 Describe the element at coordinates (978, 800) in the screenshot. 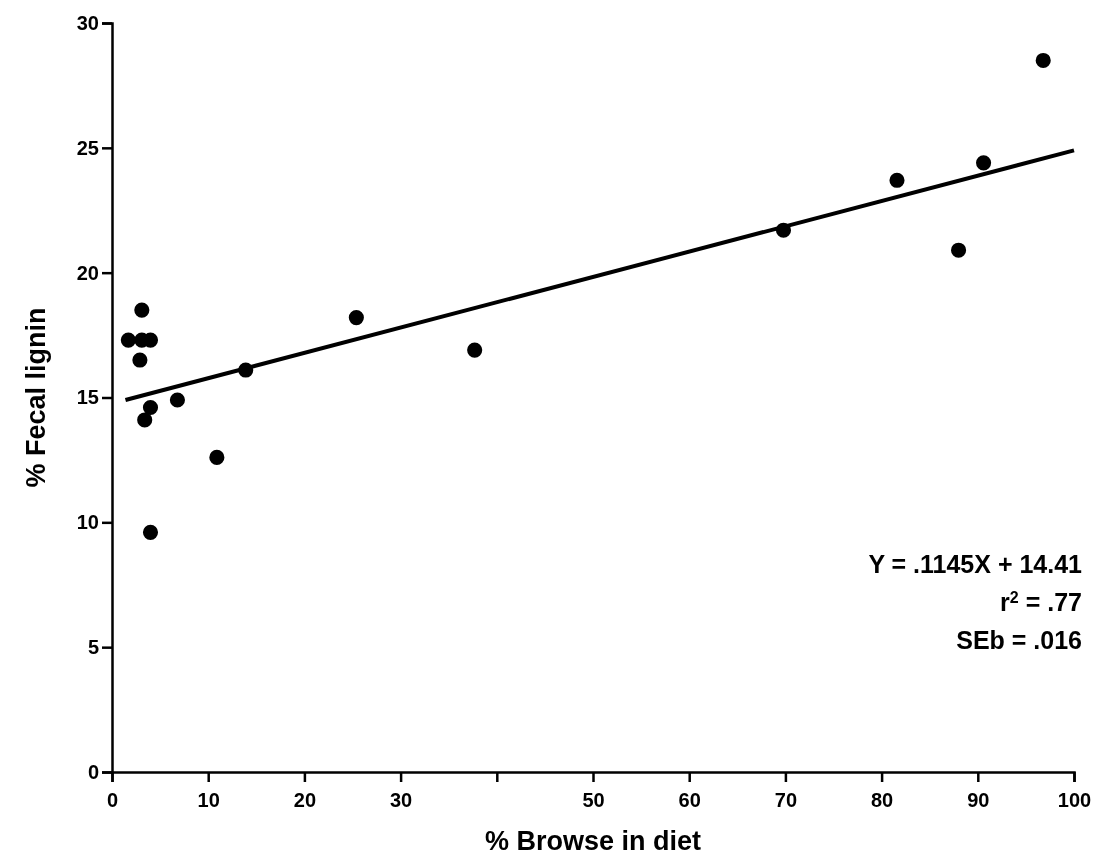

I see `x-tick-label: 90` at that location.